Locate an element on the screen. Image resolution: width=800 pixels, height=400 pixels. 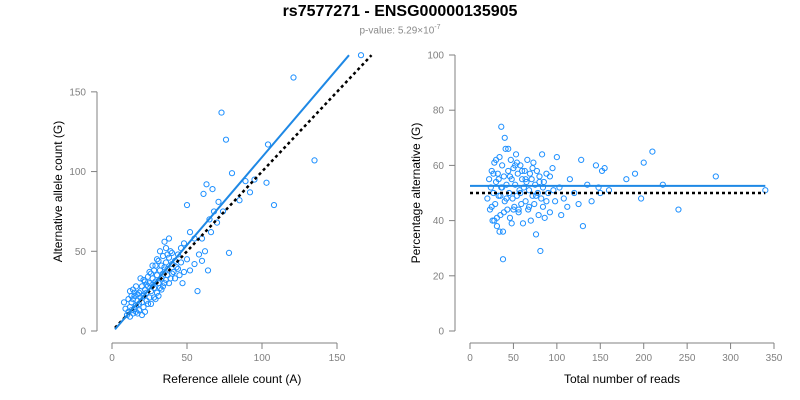
x-tick-label: 50 is located at coordinates (187, 358).